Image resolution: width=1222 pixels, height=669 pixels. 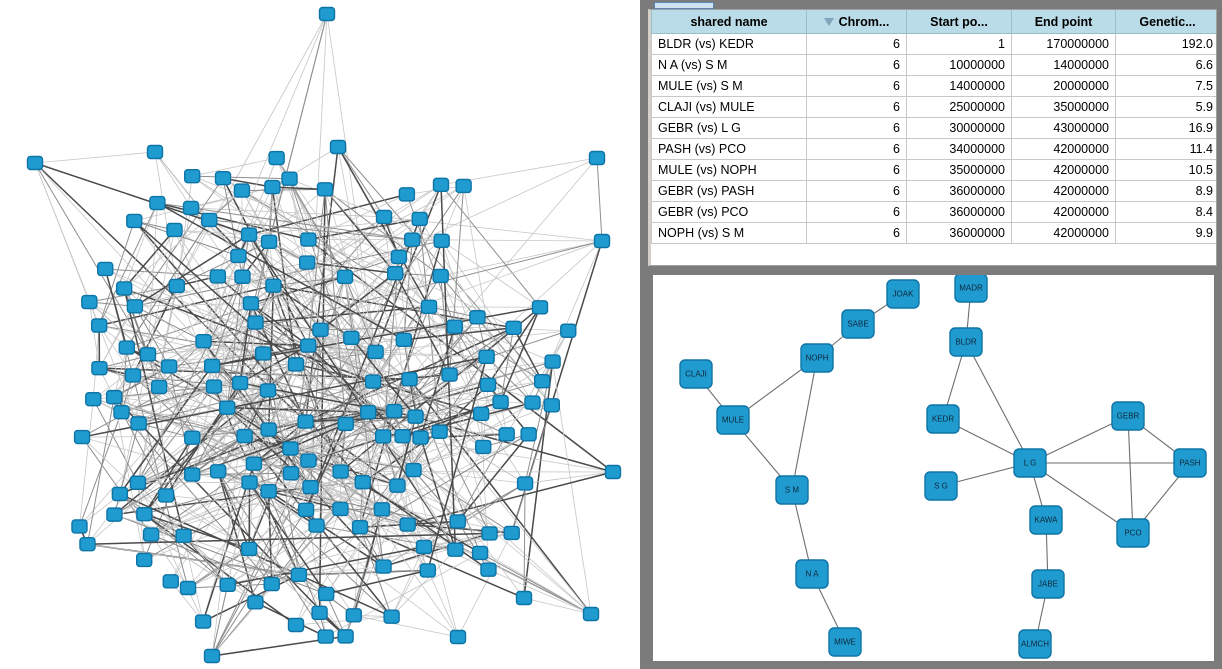 I want to click on cell-shared-name: BLDR (vs) KEDR, so click(x=729, y=44).